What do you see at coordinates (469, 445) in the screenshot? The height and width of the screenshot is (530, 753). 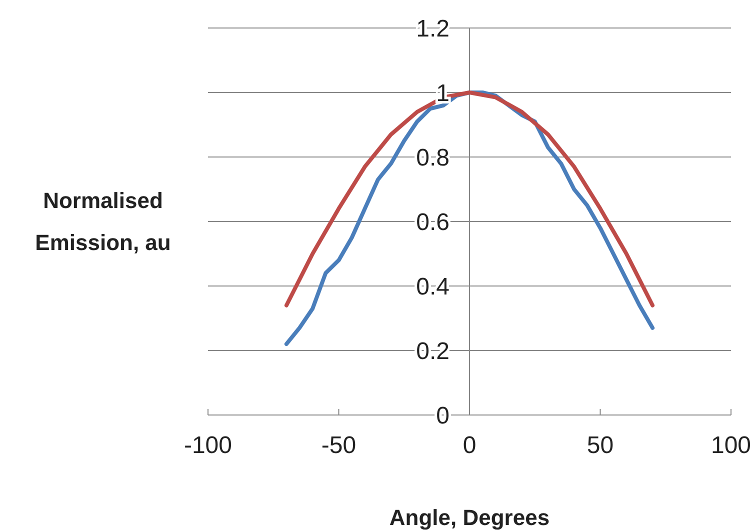 I see `x-tick-label: 0` at bounding box center [469, 445].